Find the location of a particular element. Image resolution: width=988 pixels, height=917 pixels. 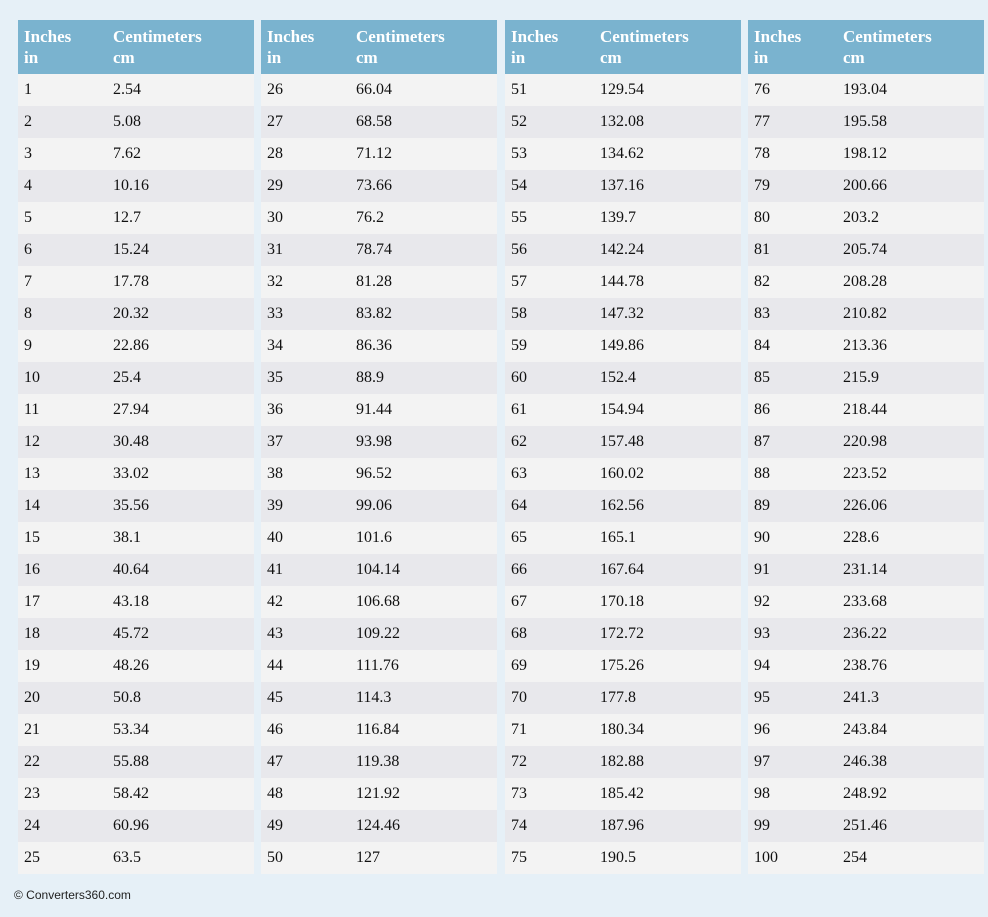

inch-value: 83 is located at coordinates (762, 313).